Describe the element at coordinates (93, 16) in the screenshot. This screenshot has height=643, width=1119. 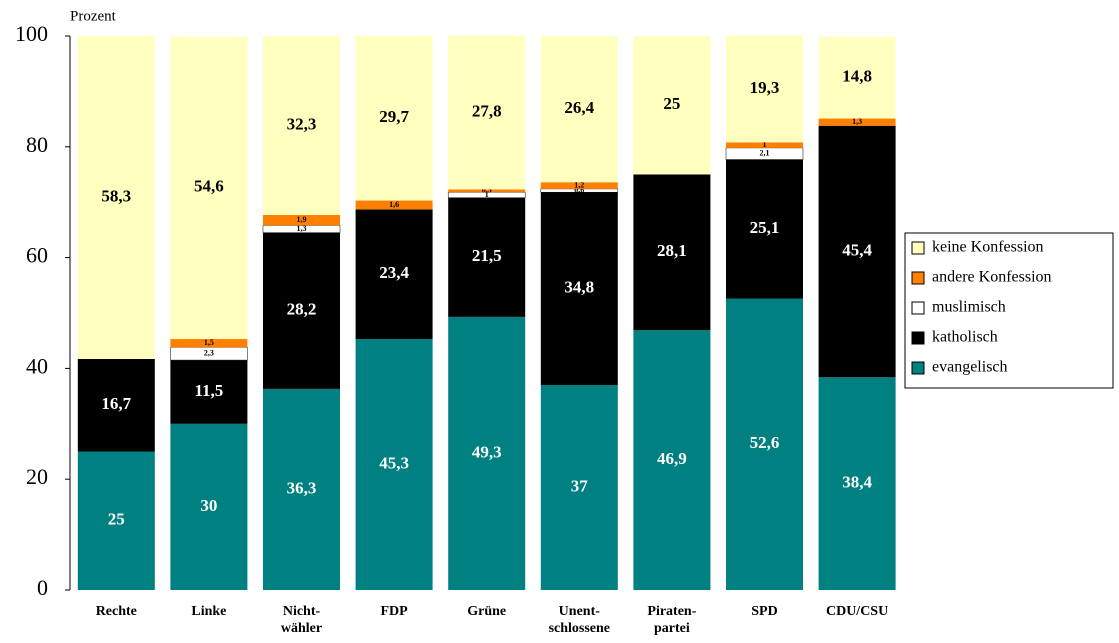
I see `y-axis-label: Prozent` at that location.